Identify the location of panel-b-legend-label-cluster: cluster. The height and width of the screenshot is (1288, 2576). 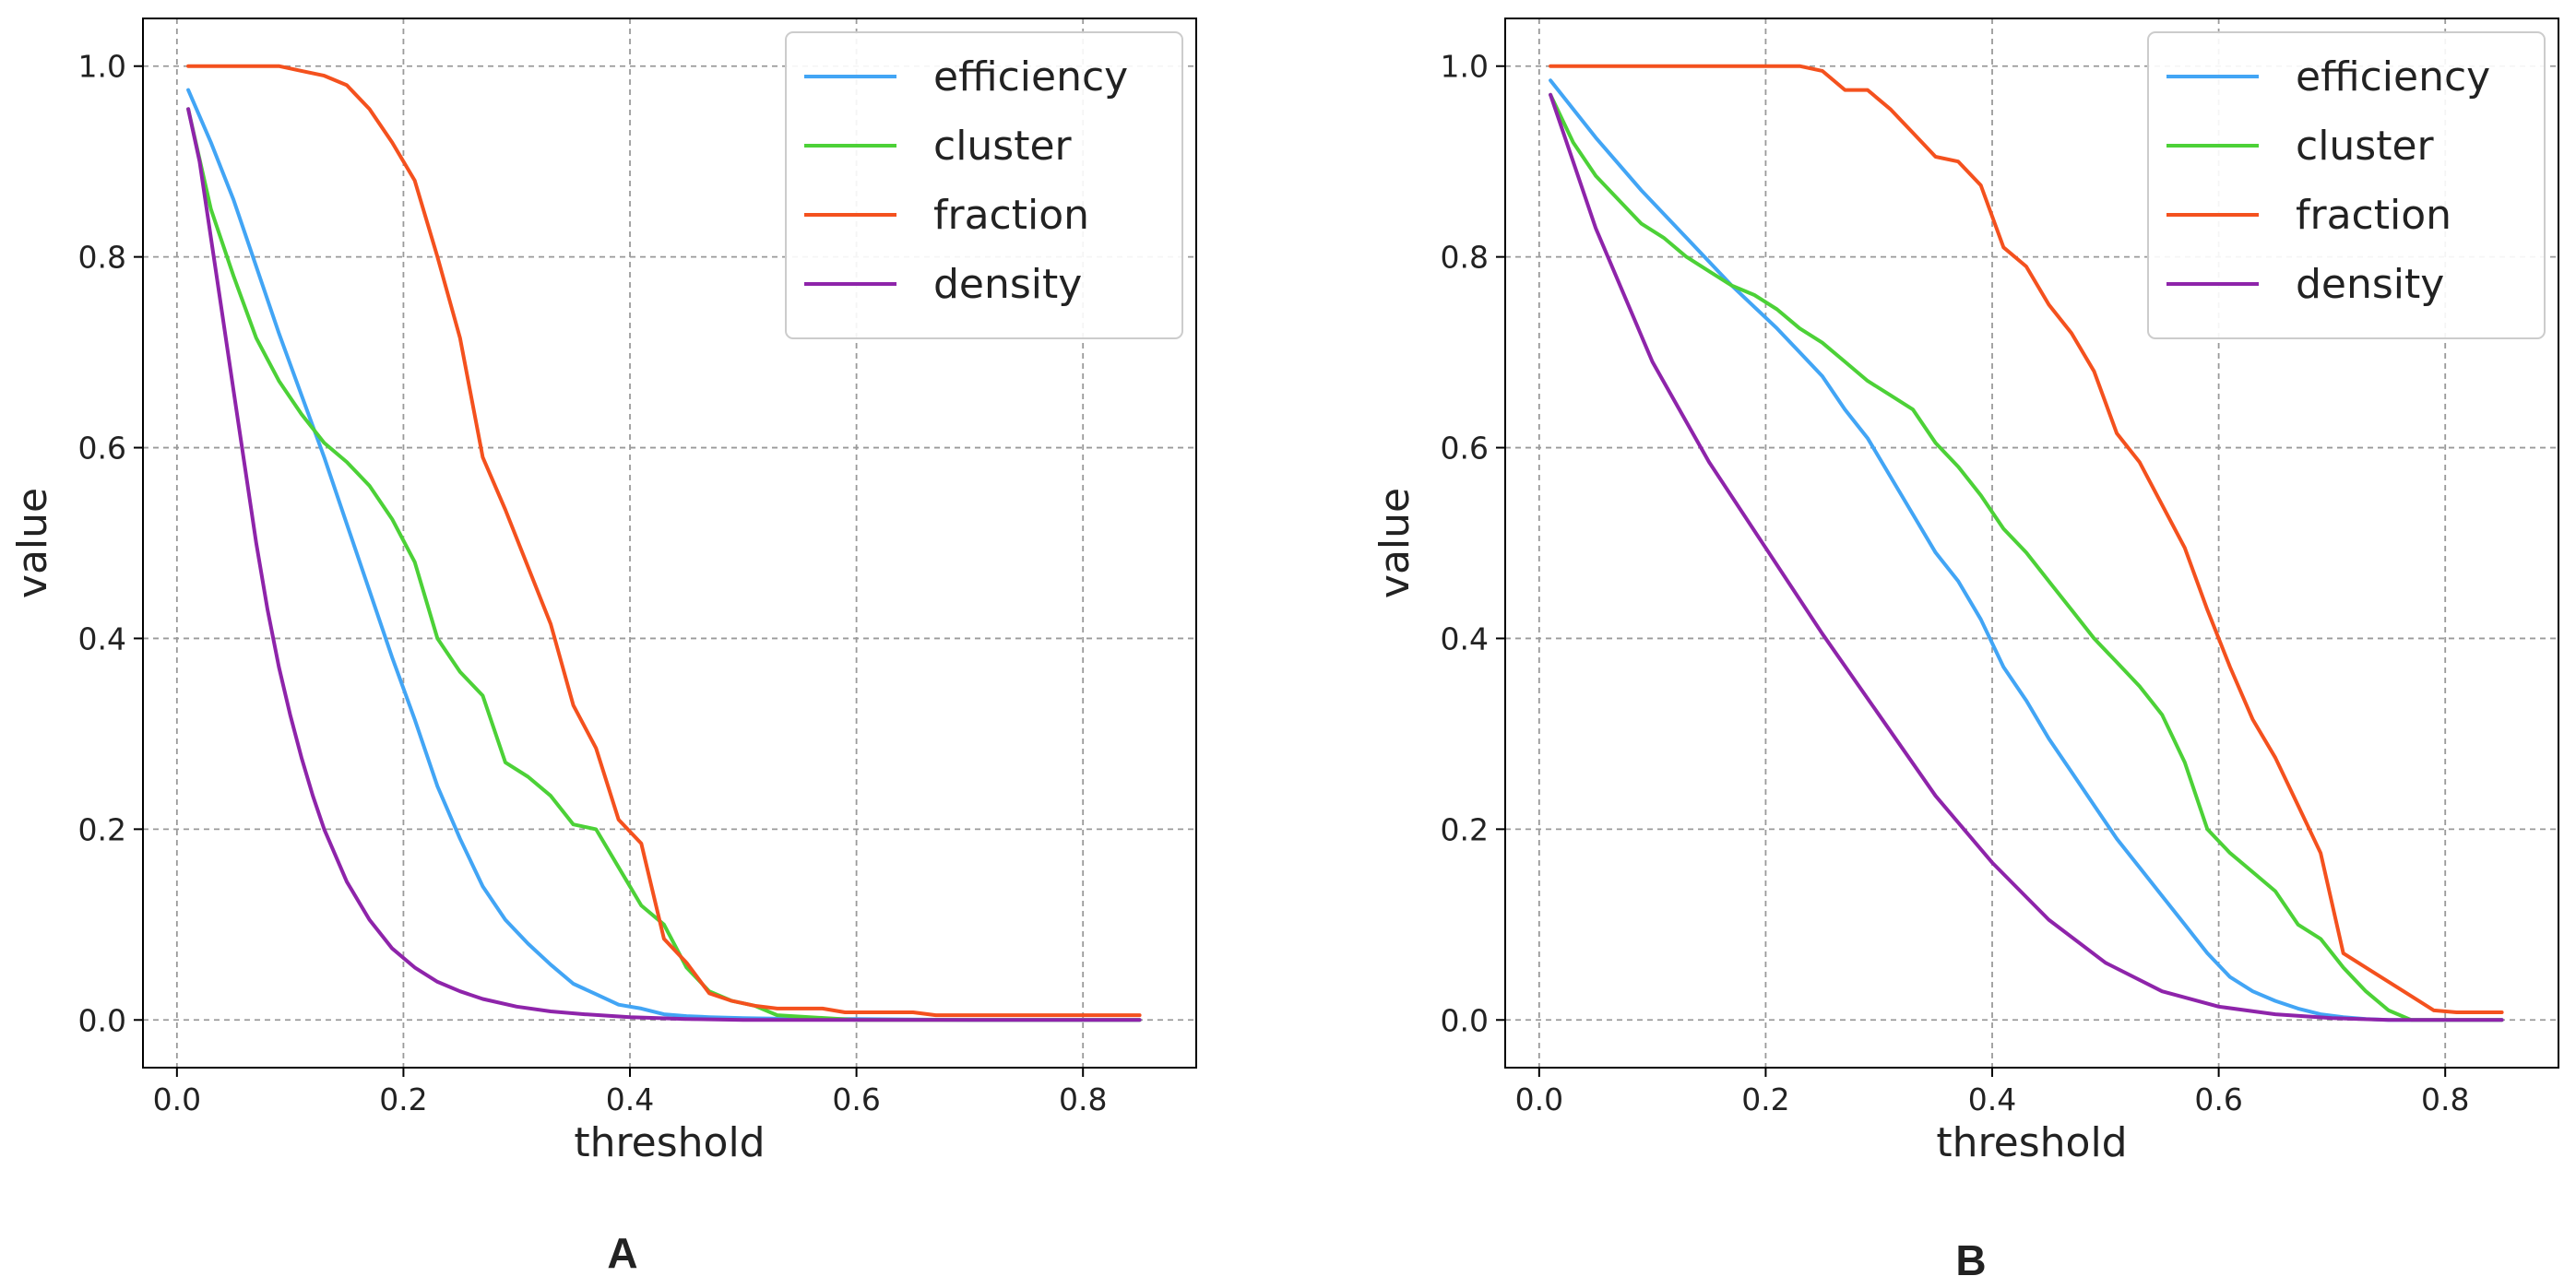
(2365, 146).